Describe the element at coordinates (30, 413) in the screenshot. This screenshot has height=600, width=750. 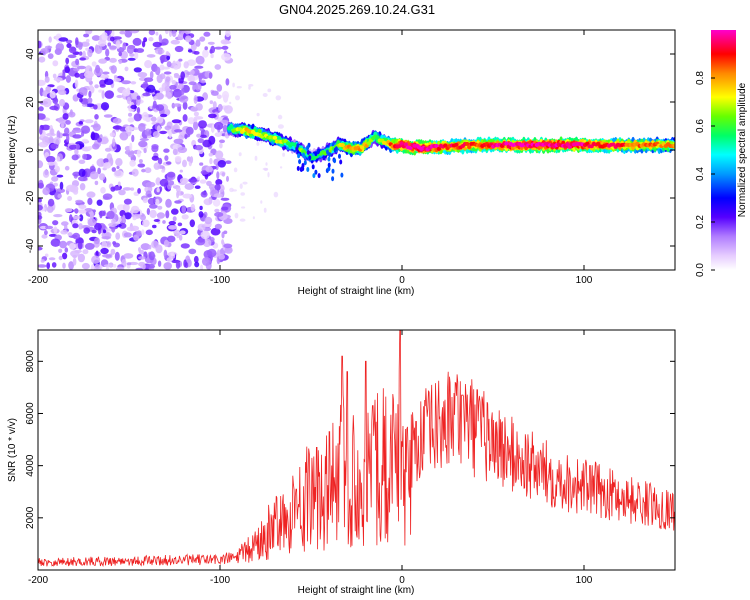
I see `y-tick-label: 6000` at that location.